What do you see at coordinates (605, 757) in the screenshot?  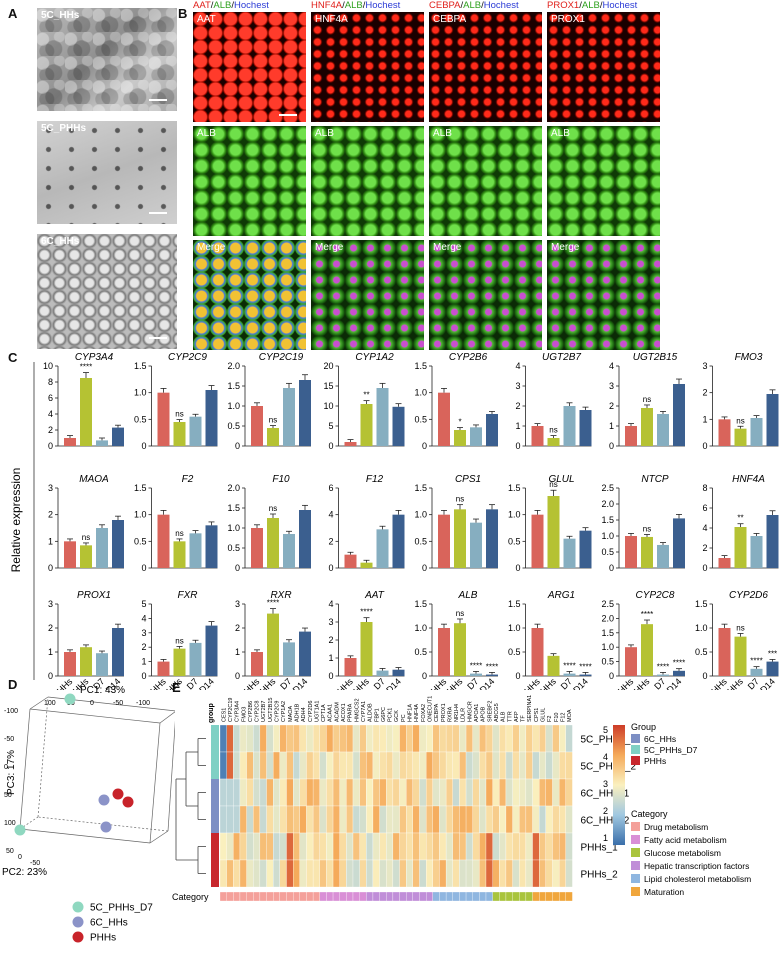 I see `colorbar-tick-label: 4` at bounding box center [605, 757].